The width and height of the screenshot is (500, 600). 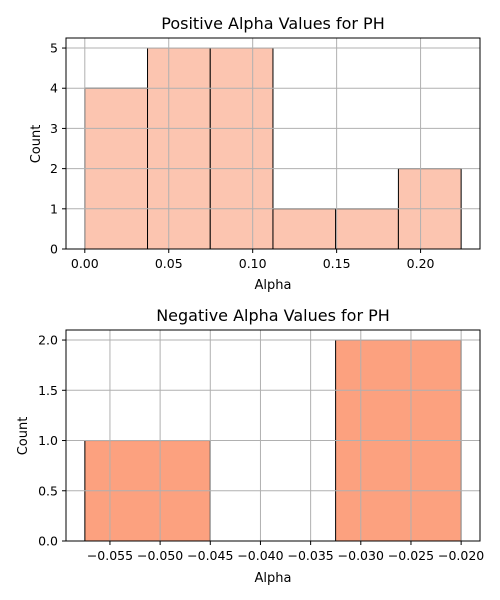 I want to click on chart-title: Negative Alpha Values for PH, so click(x=273, y=315).